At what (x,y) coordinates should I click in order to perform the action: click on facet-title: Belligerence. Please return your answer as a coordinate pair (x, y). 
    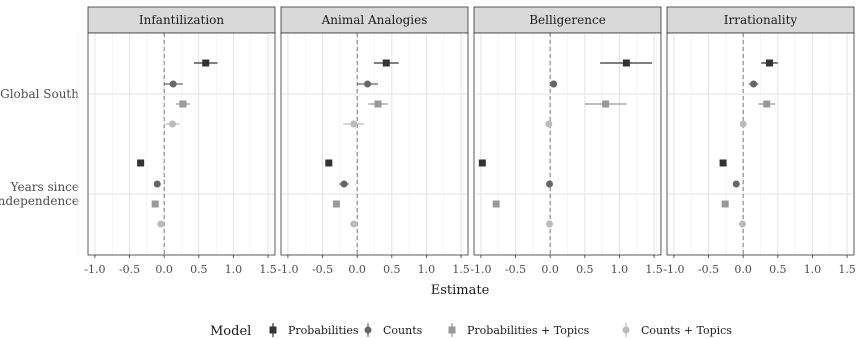
    Looking at the image, I should click on (567, 20).